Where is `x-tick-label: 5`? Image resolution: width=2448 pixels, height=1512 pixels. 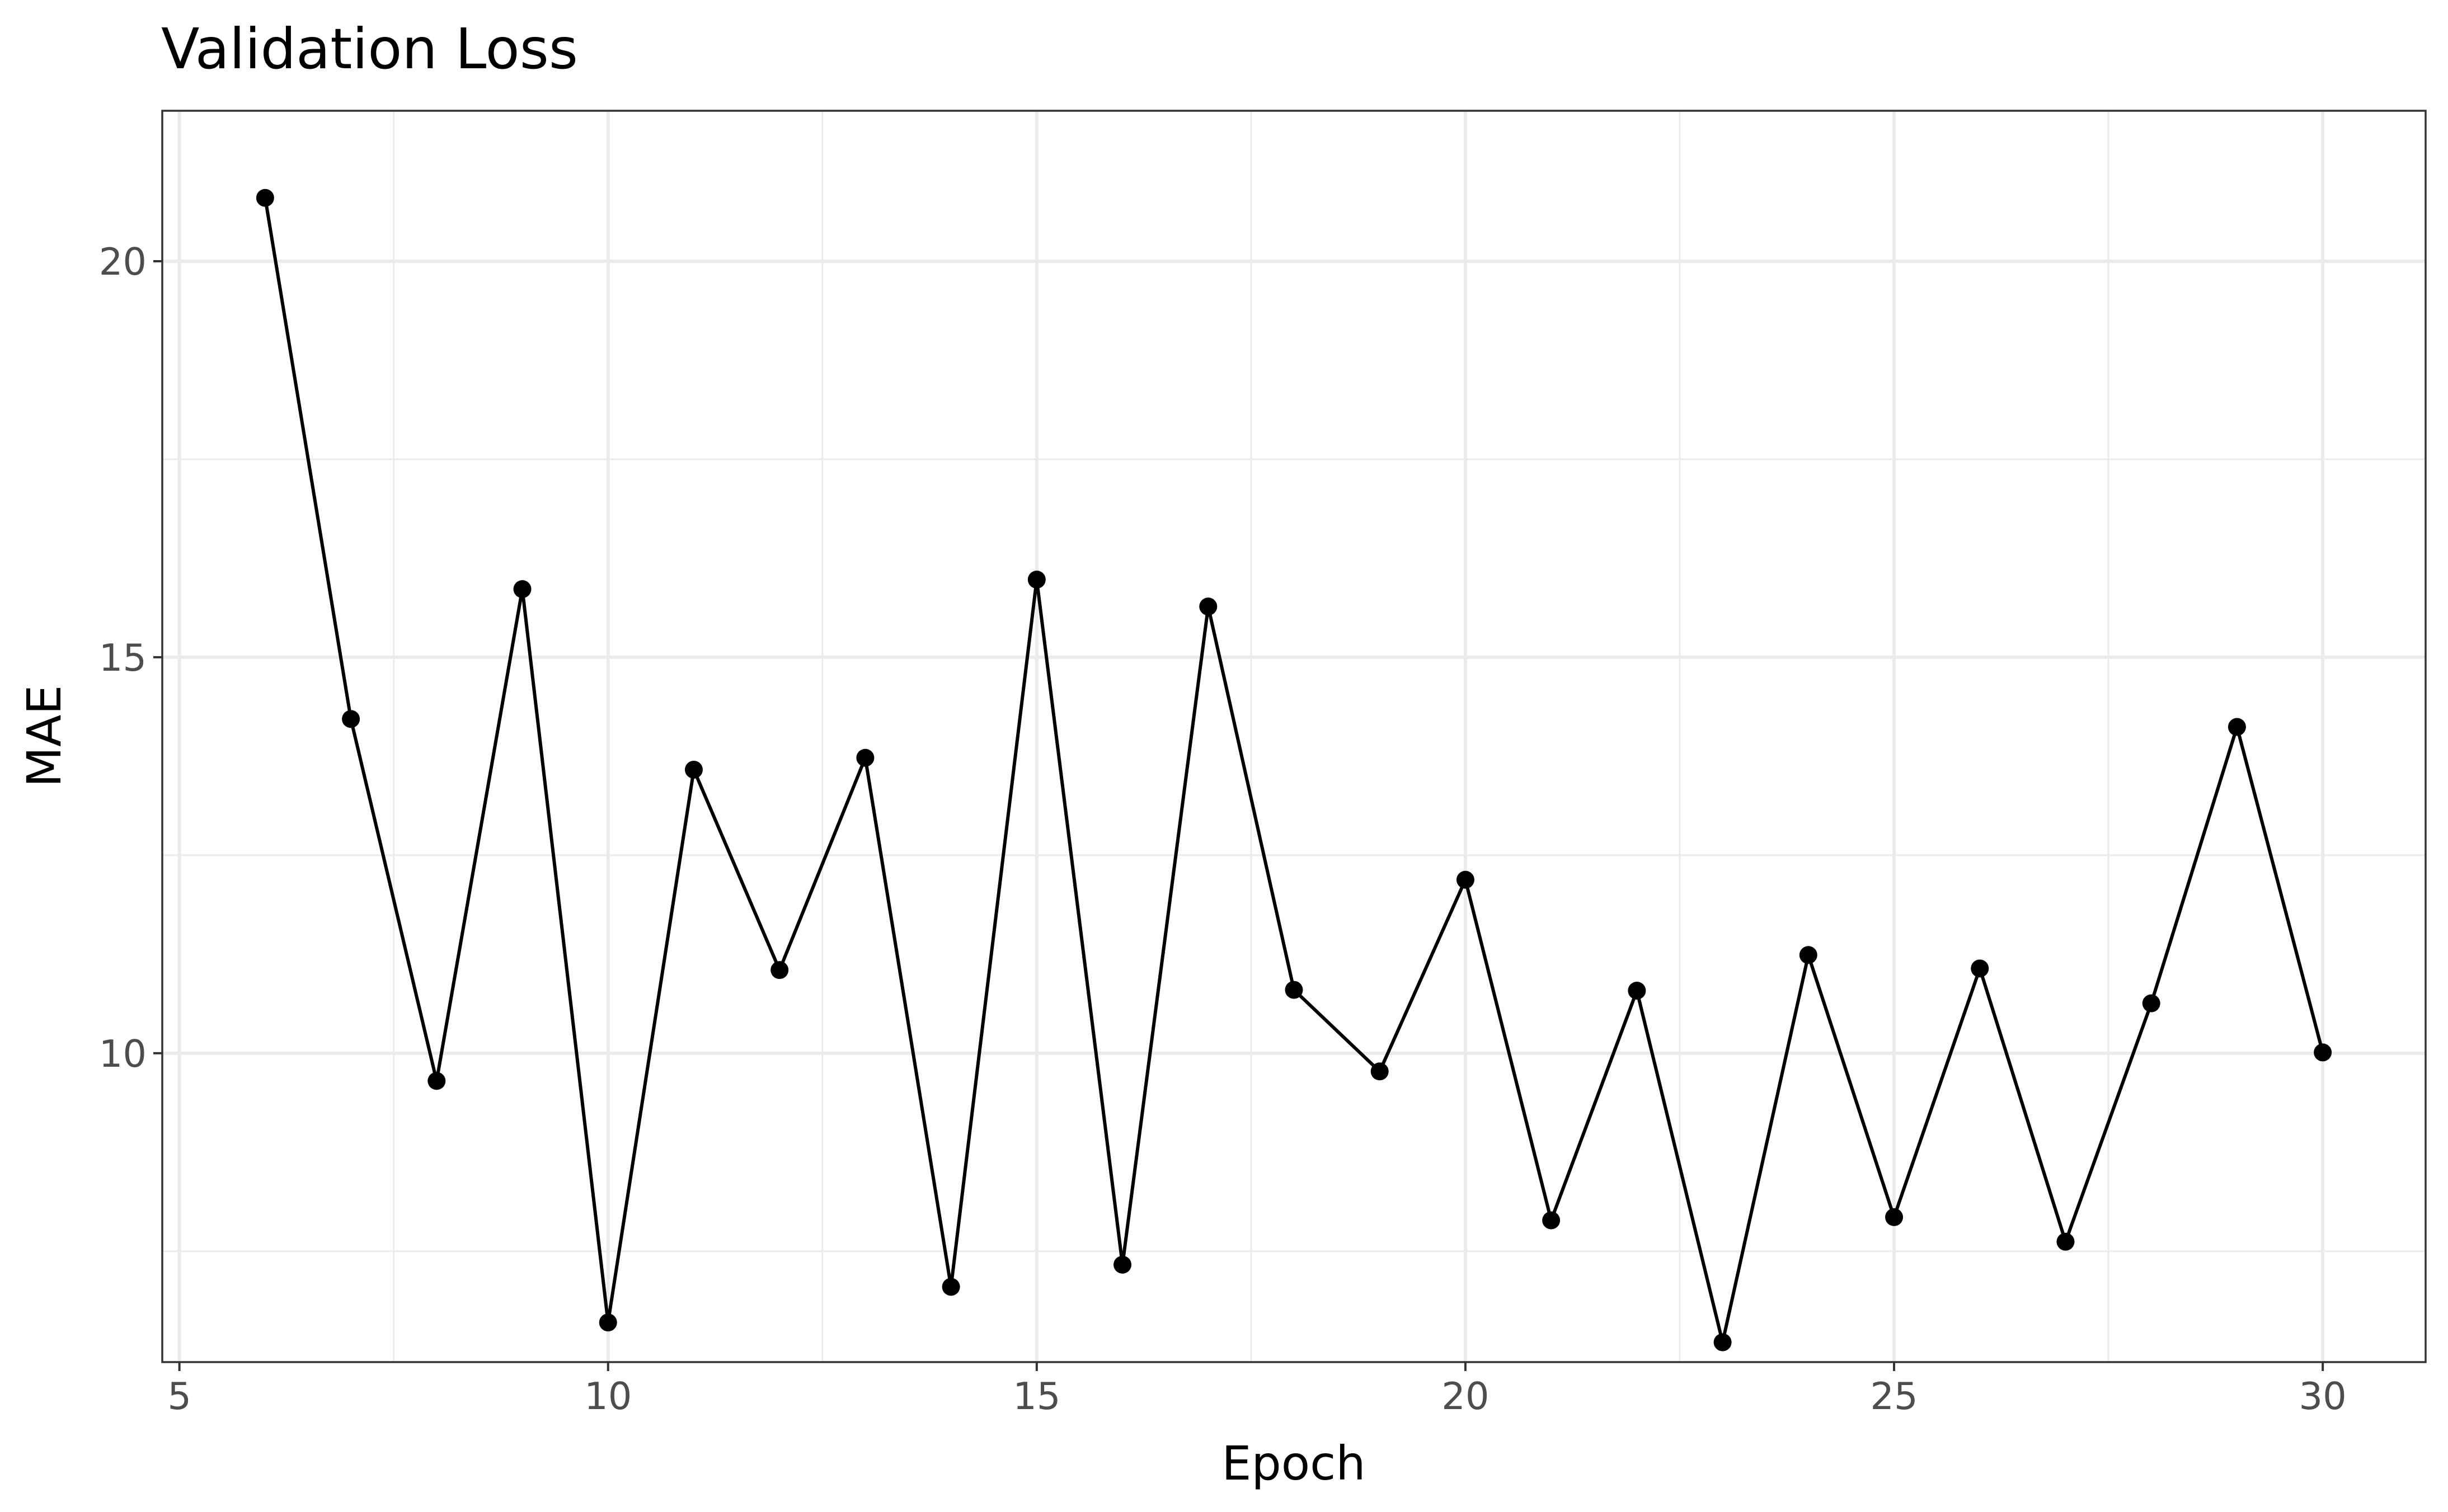 x-tick-label: 5 is located at coordinates (179, 1396).